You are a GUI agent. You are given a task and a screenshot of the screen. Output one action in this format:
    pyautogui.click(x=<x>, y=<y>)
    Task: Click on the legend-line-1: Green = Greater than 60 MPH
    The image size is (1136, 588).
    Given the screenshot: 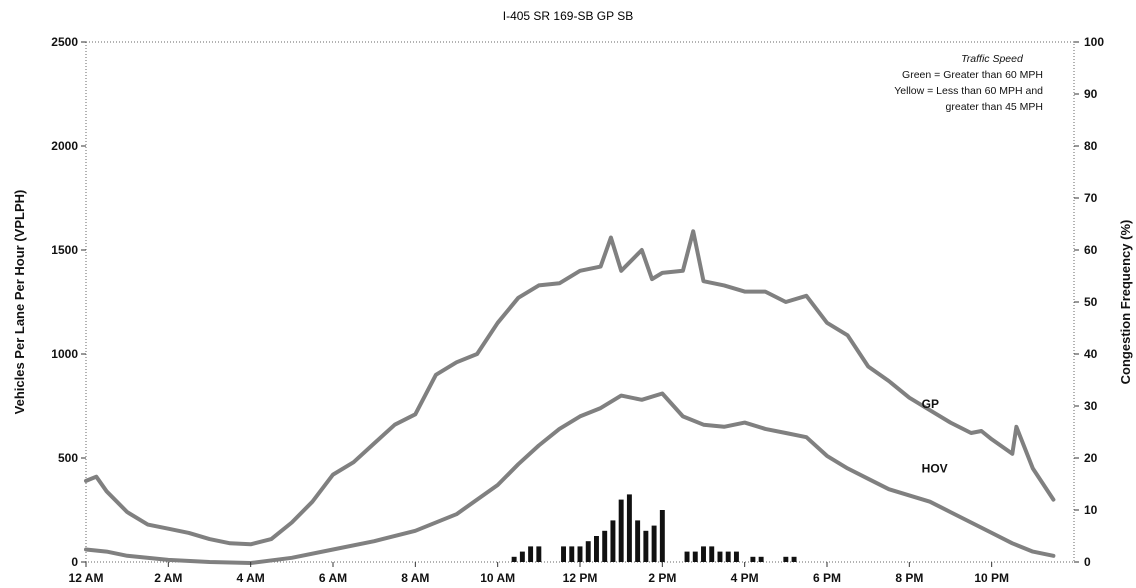 What is the action you would take?
    pyautogui.click(x=972, y=75)
    